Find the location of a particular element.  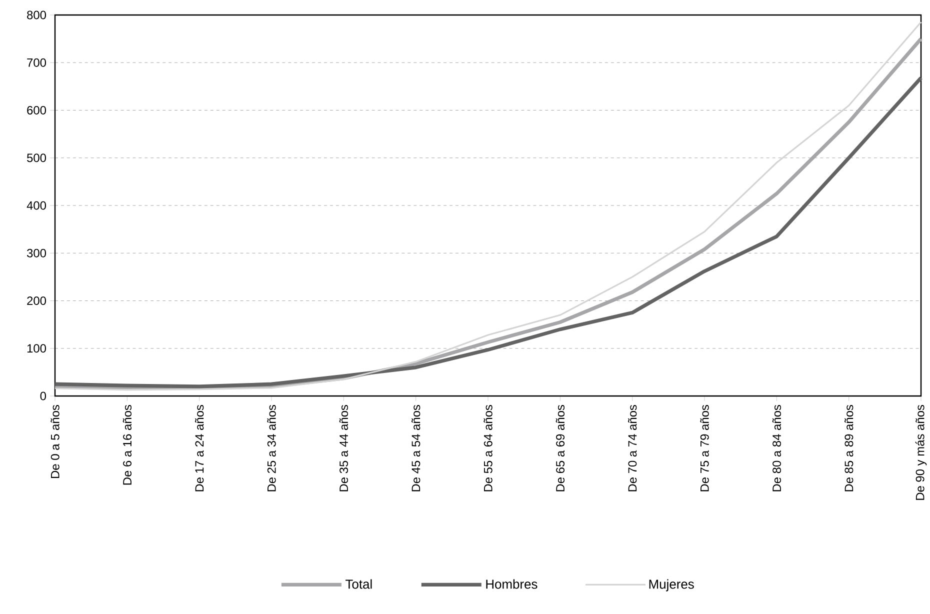

x-tick-label: De 90 y más años is located at coordinates (921, 452).